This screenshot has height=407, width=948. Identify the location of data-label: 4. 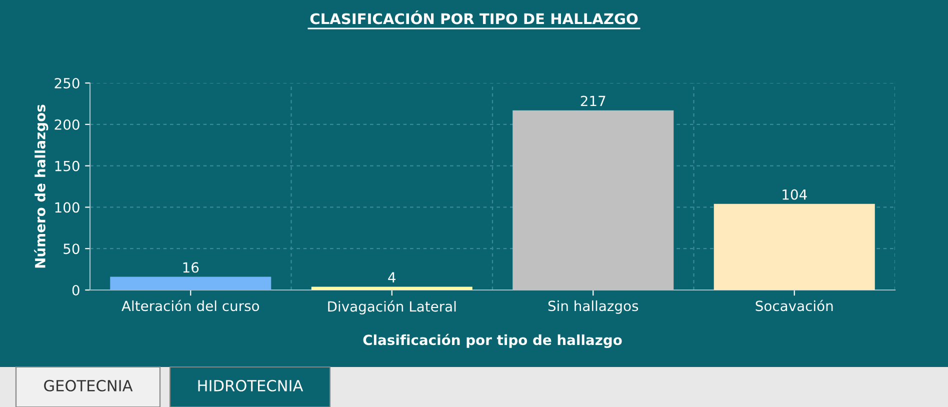
(392, 277).